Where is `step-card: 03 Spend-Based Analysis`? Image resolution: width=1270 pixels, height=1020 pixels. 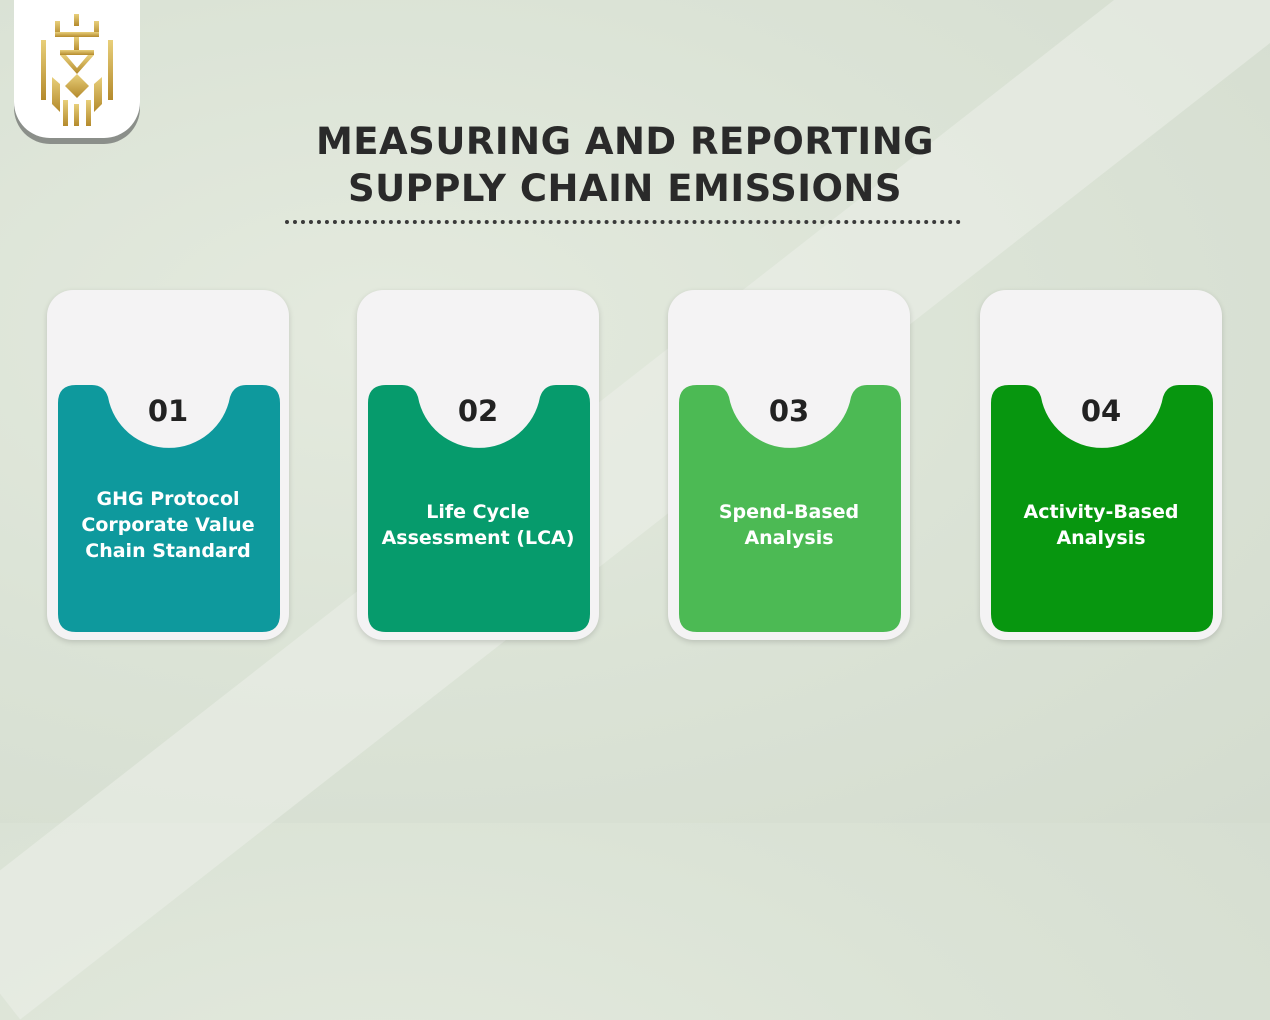 step-card: 03 Spend-Based Analysis is located at coordinates (789, 465).